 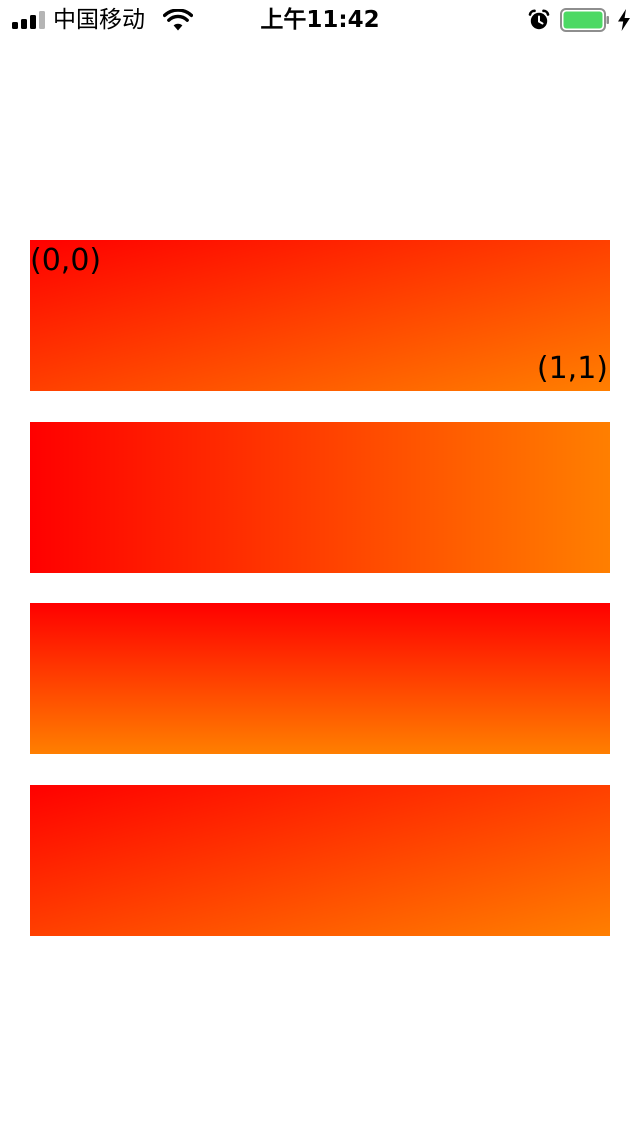 I want to click on gradient-panel-vertical, so click(x=320, y=678).